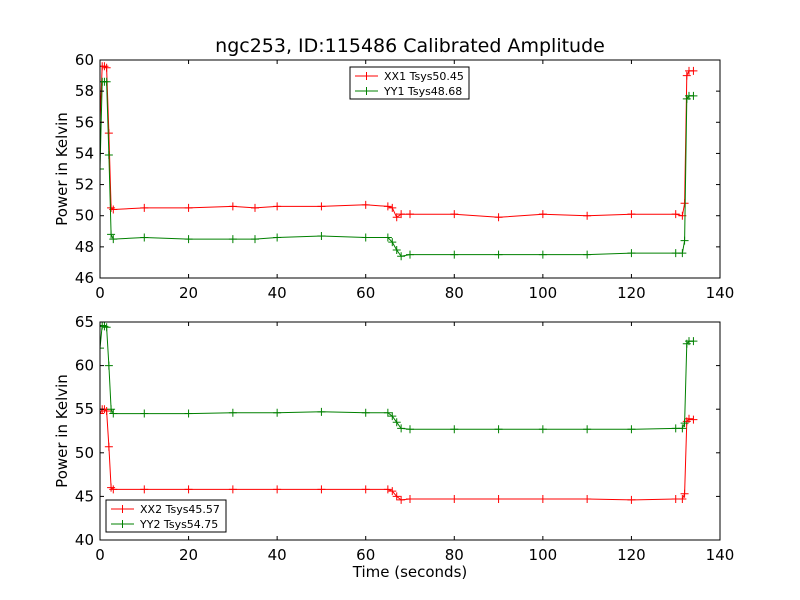 The width and height of the screenshot is (800, 600). Describe the element at coordinates (422, 91) in the screenshot. I see `legend-entry: YY1 Tsys48.68` at that location.